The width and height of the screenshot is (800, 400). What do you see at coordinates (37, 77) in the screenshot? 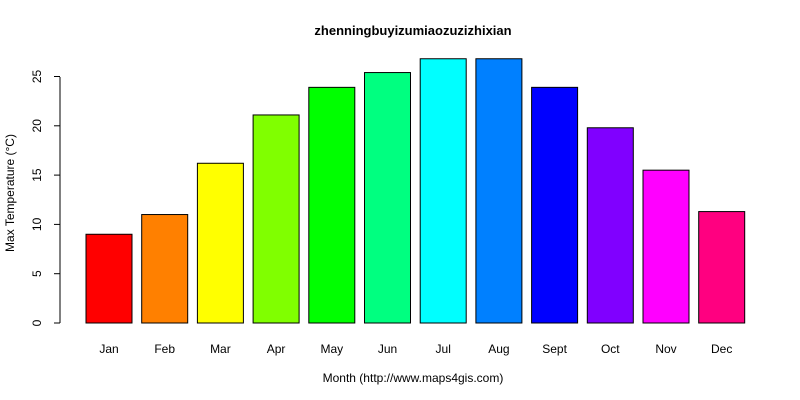
I see `y-tick-label: 25` at bounding box center [37, 77].